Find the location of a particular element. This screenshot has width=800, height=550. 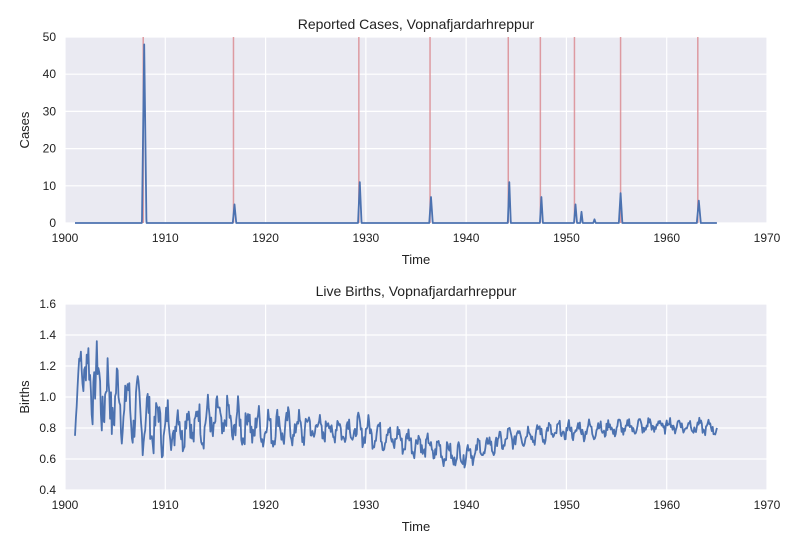

y-tick-label: 0 is located at coordinates (52, 223).